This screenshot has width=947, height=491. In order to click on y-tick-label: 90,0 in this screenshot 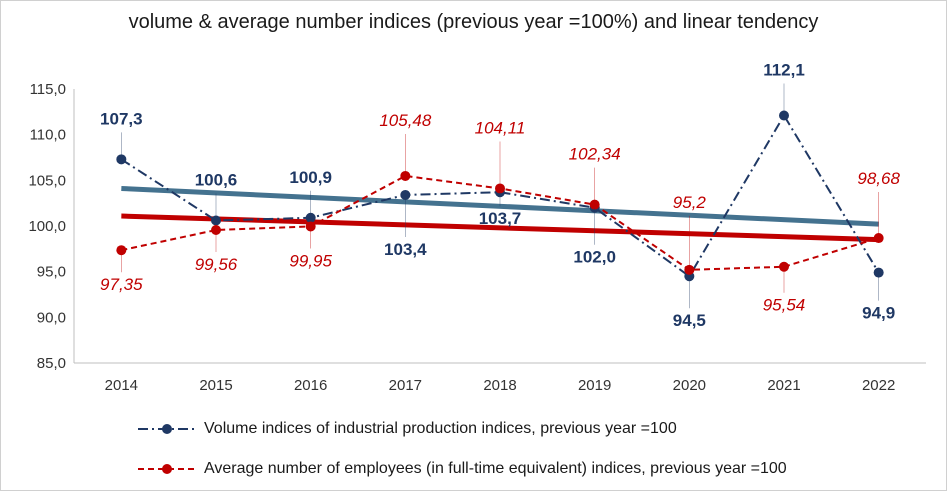, I will do `click(51, 317)`.